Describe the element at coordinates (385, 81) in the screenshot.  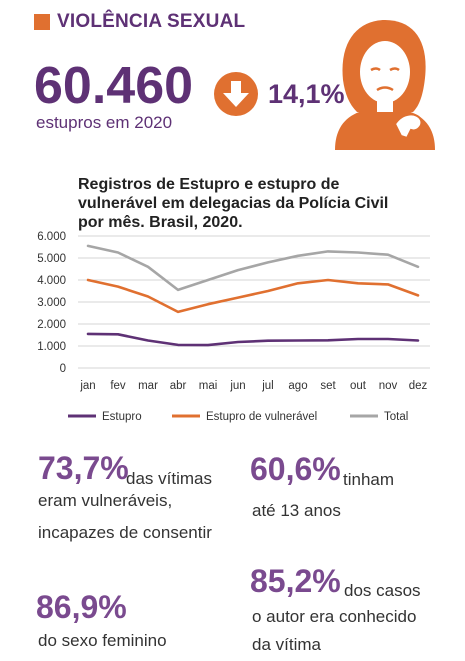
I see `distressed-woman-illustration` at that location.